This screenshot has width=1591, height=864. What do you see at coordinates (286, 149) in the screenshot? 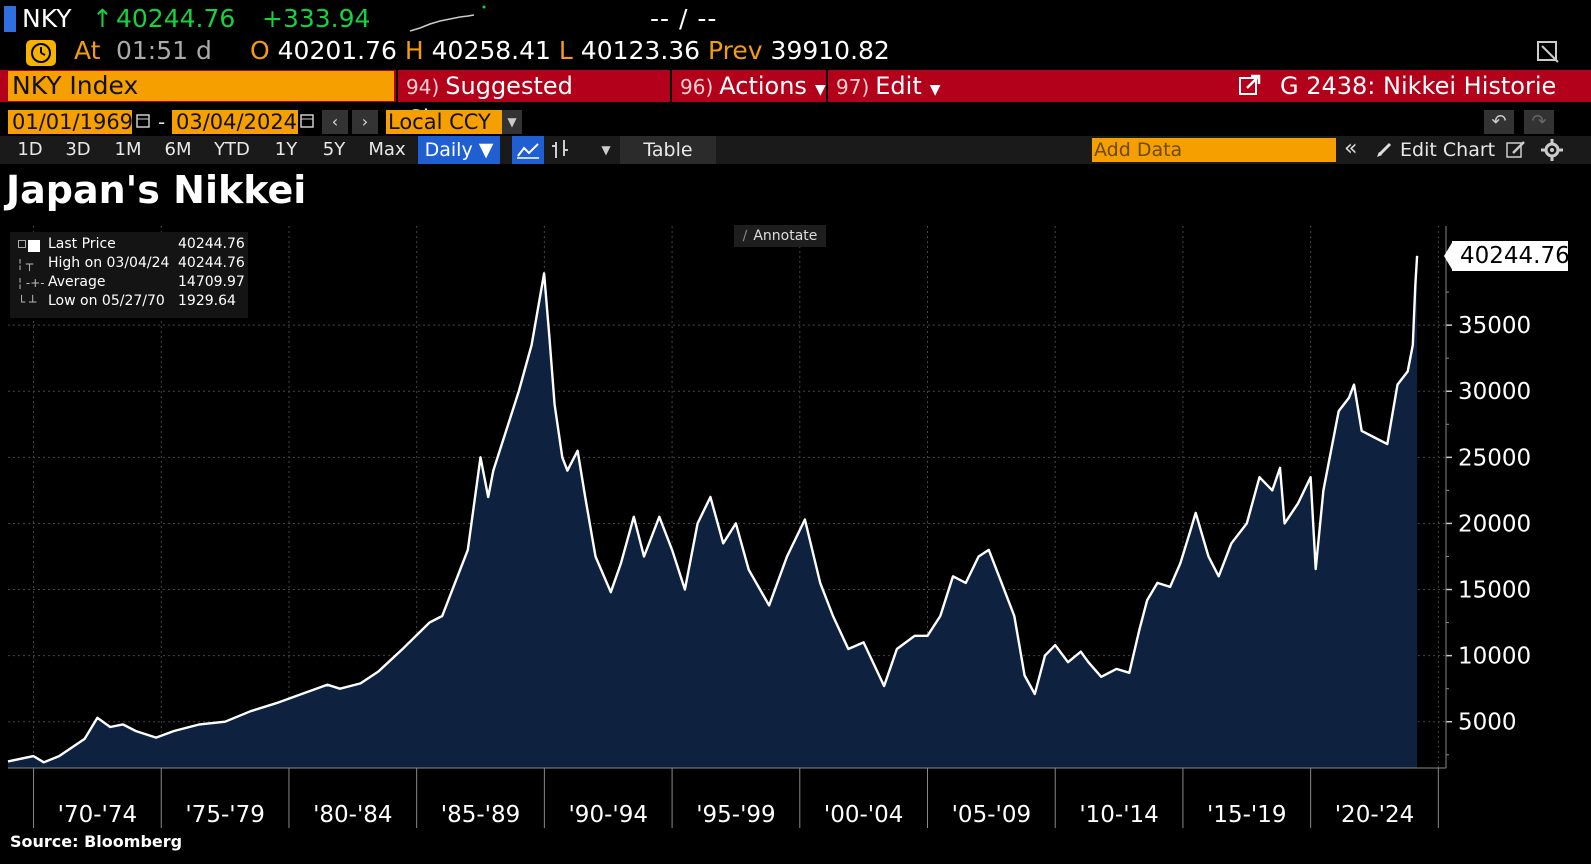
I see `range-1y: 1Y` at bounding box center [286, 149].